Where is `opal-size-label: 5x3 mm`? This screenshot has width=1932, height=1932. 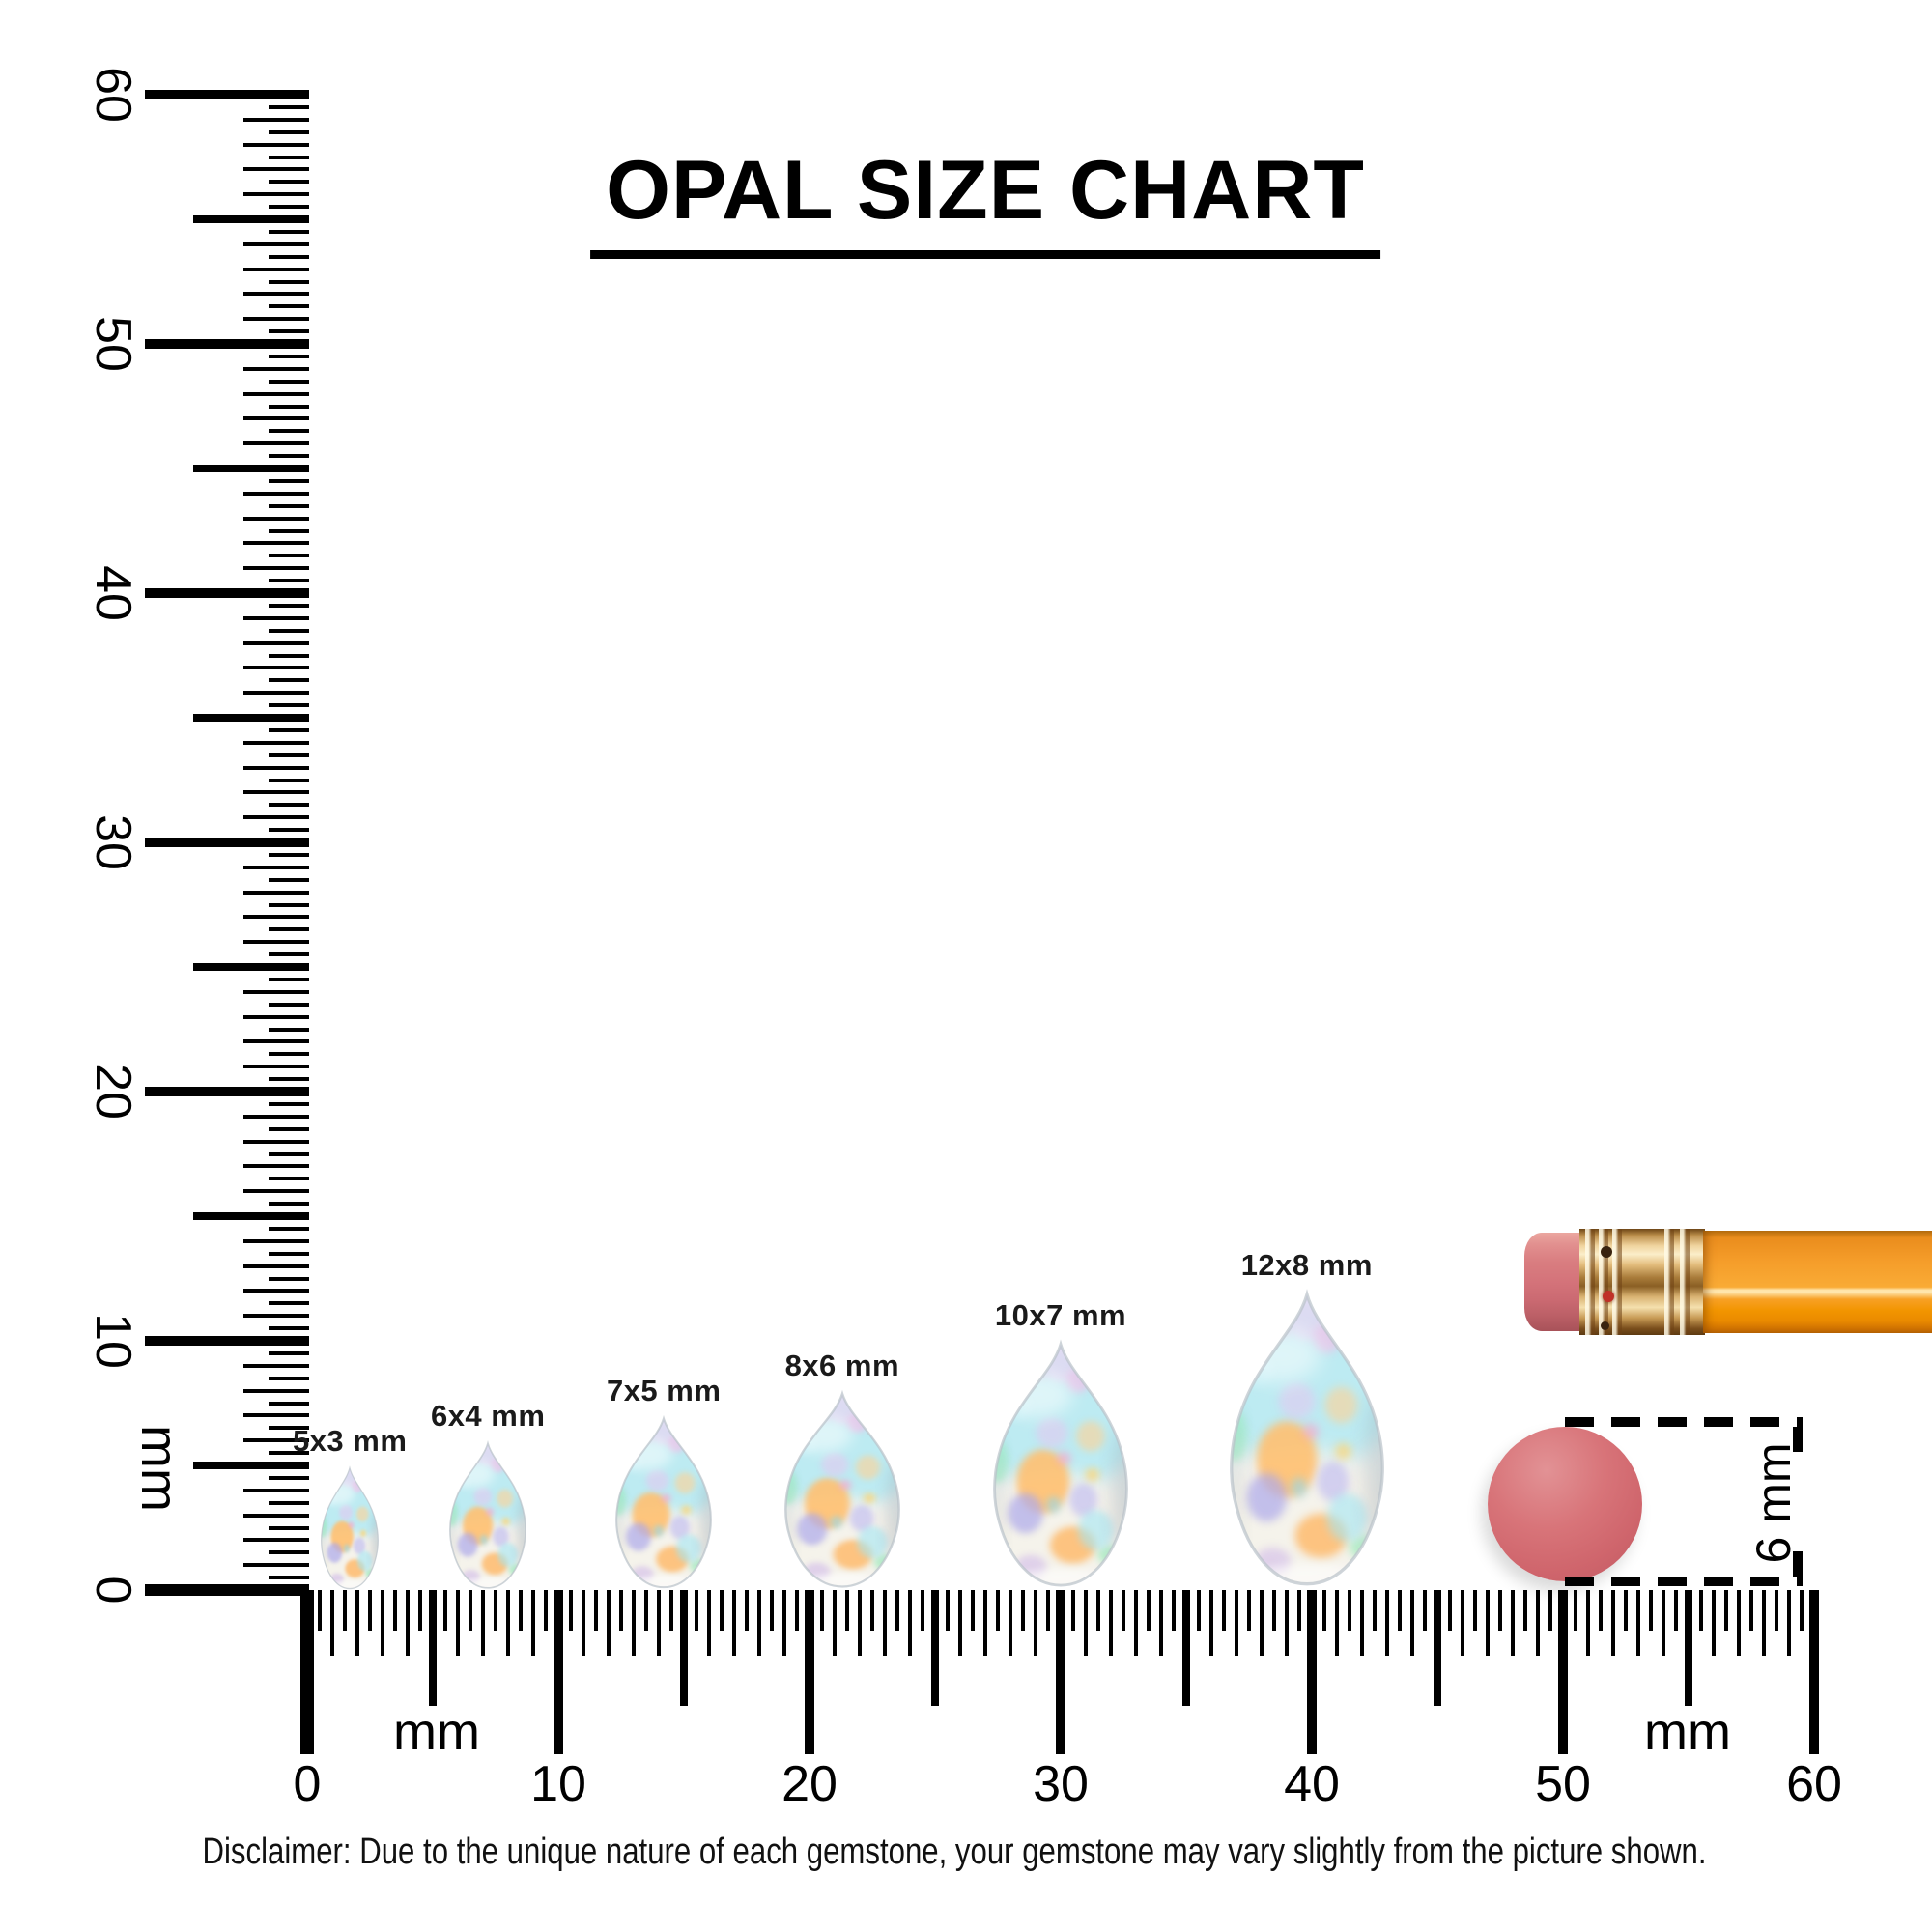
opal-size-label: 5x3 mm is located at coordinates (350, 1441).